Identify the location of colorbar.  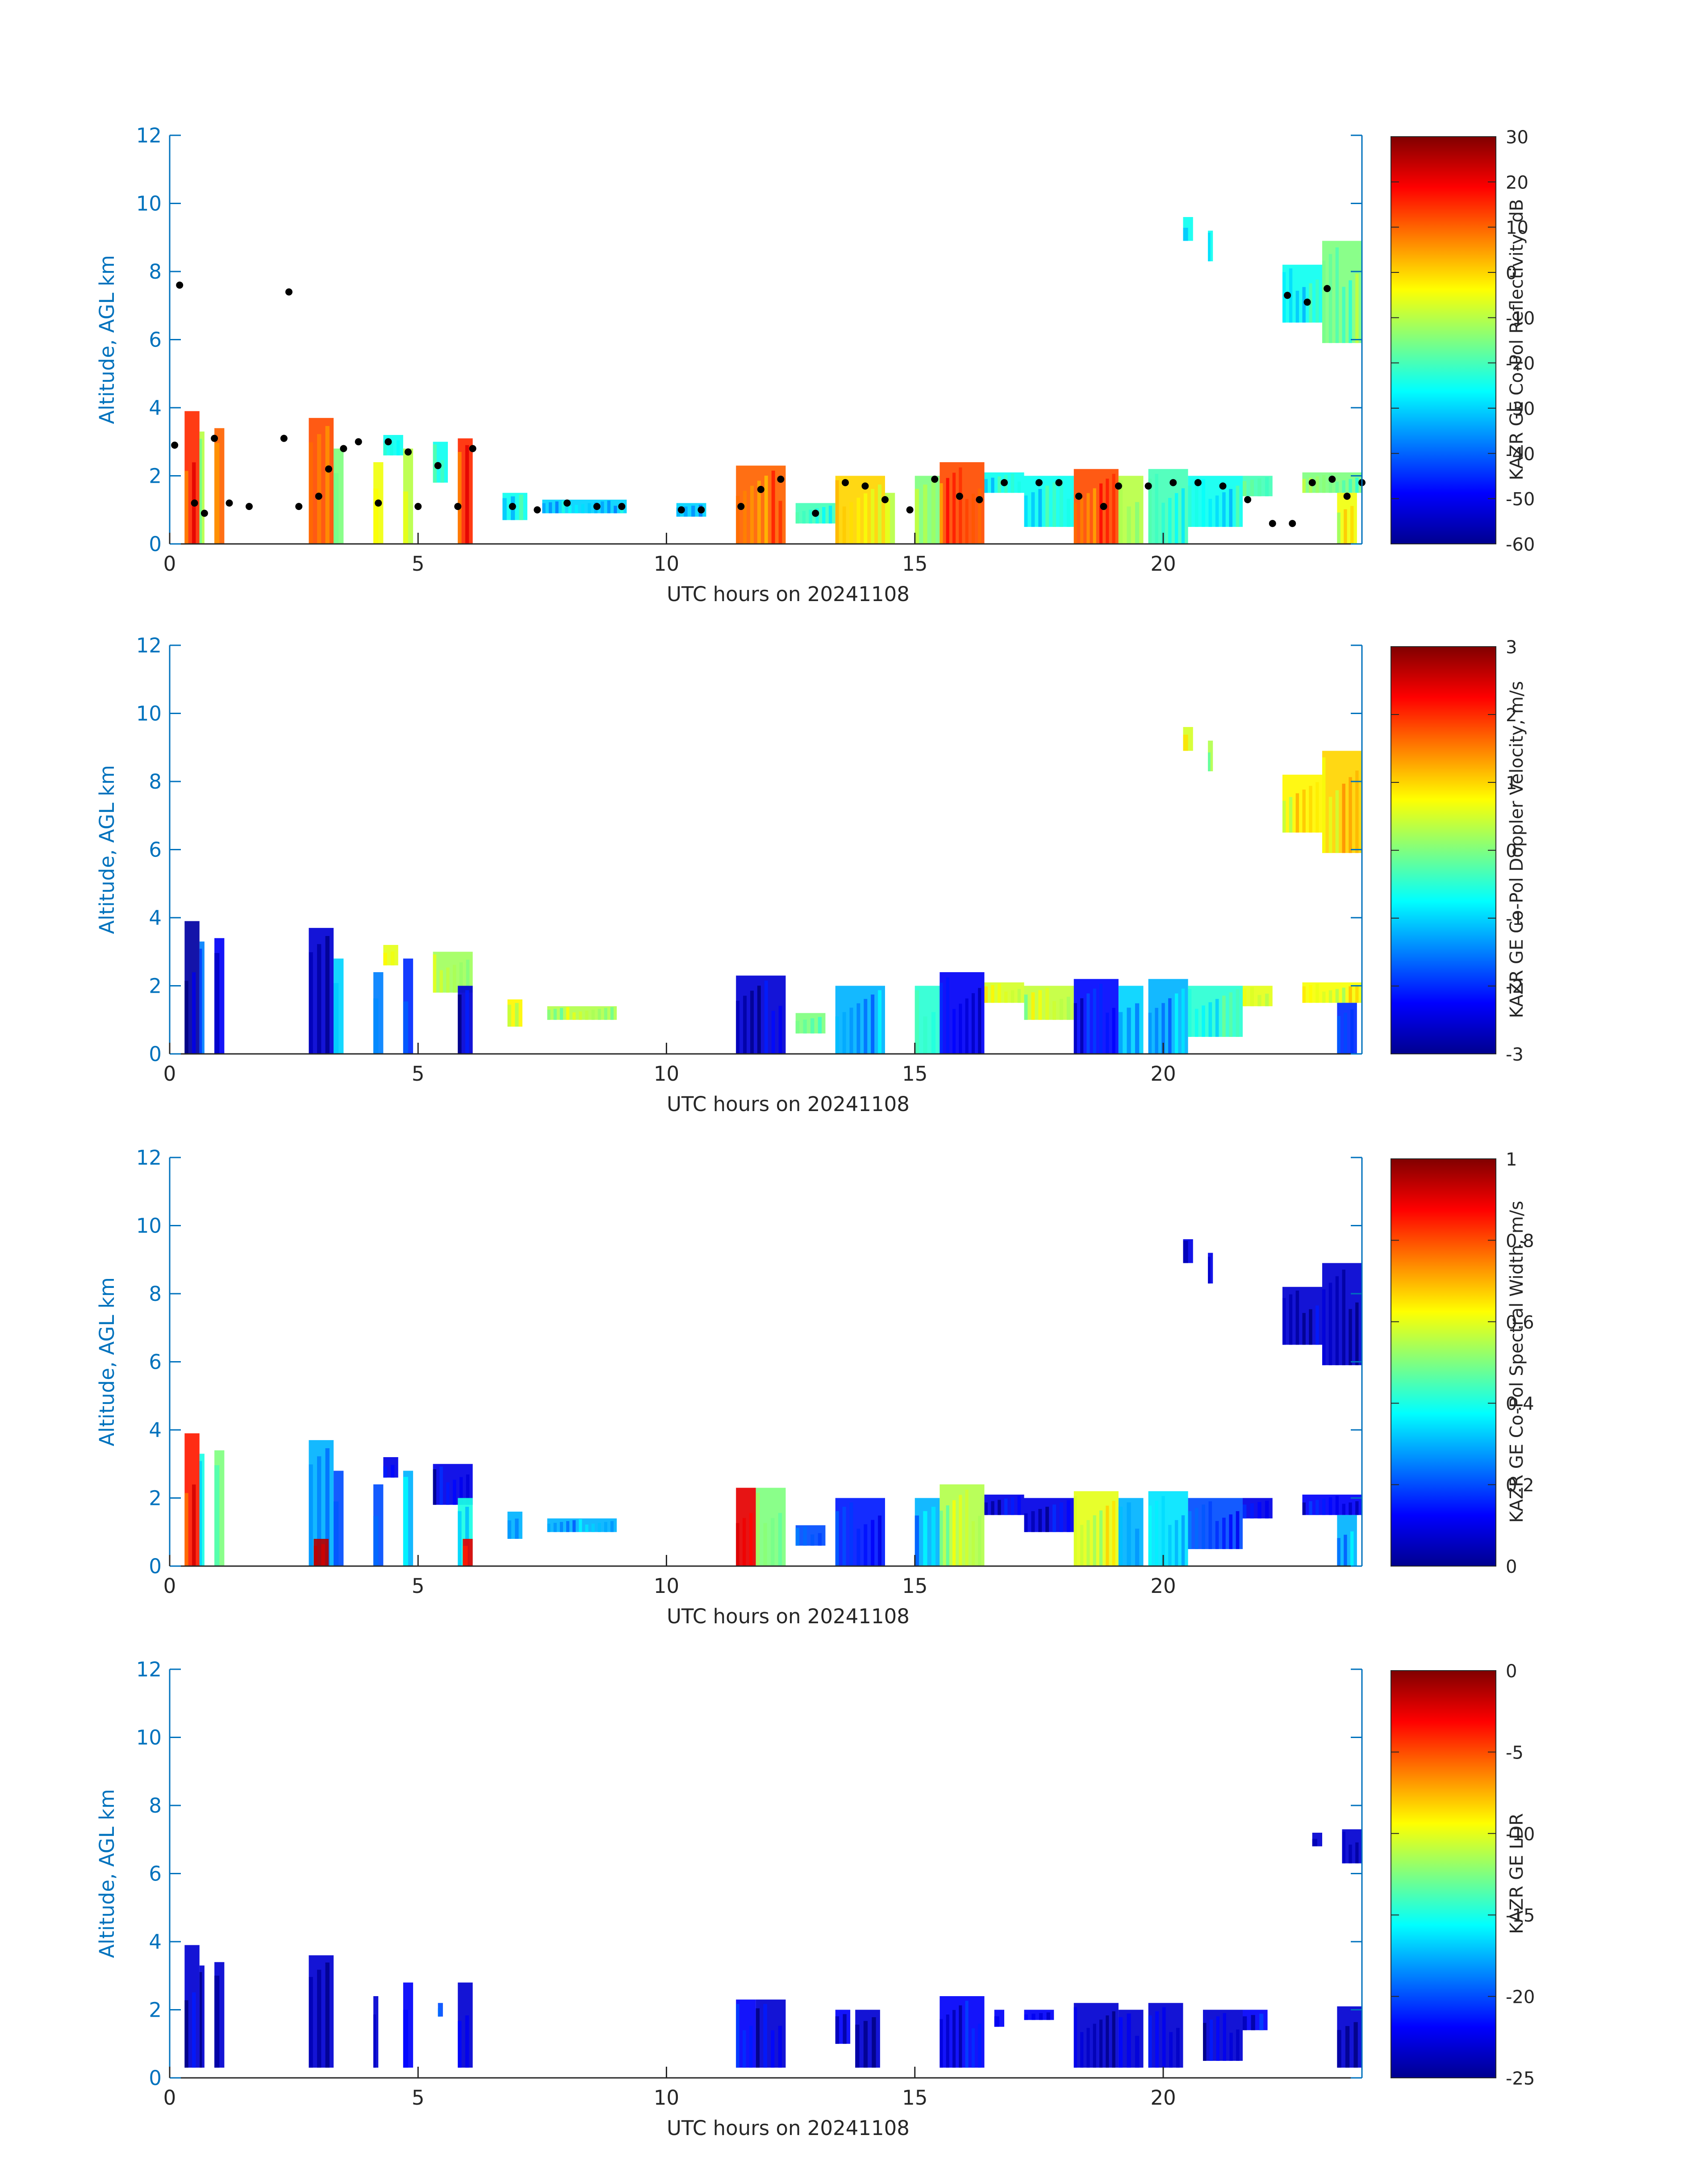
(1443, 1362).